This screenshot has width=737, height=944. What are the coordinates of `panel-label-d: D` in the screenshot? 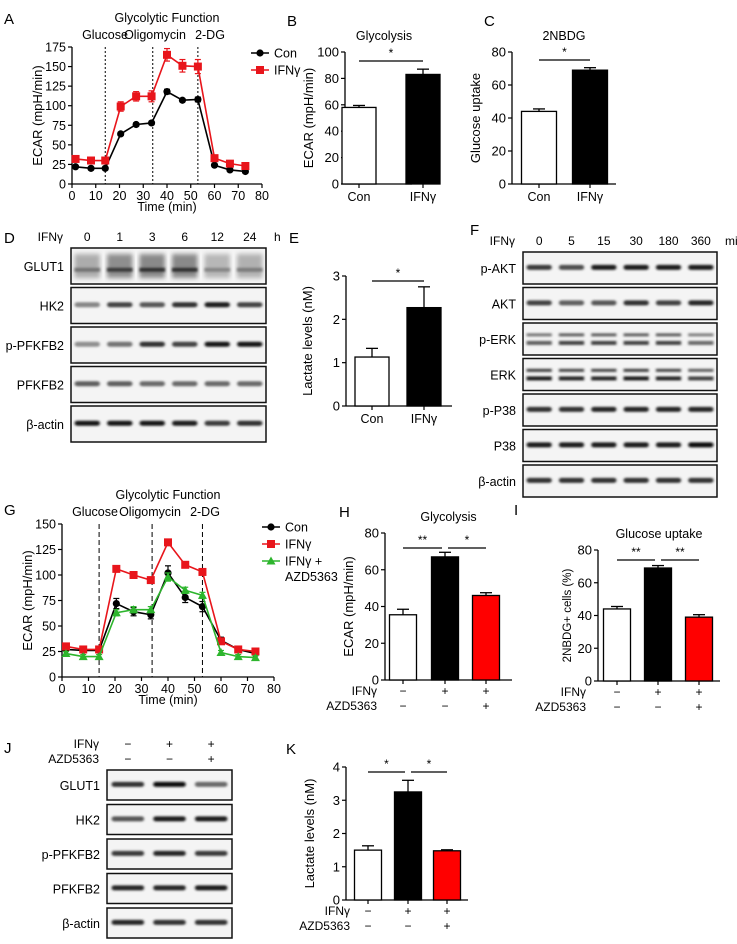 It's located at (9, 238).